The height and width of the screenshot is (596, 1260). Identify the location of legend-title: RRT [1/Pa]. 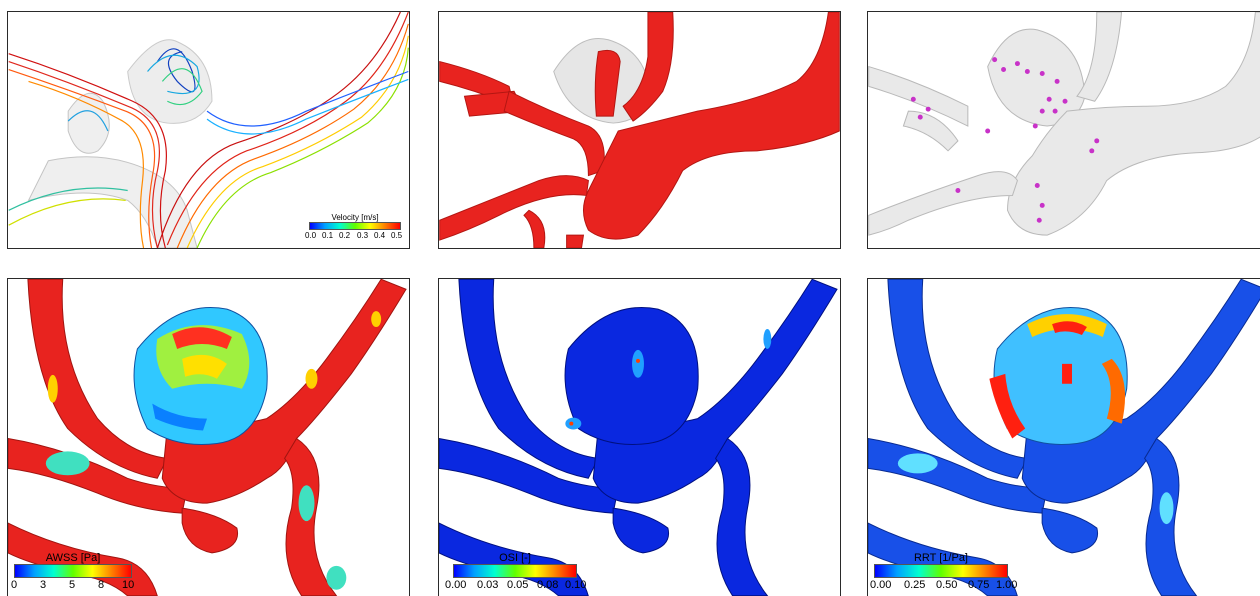
(940, 558).